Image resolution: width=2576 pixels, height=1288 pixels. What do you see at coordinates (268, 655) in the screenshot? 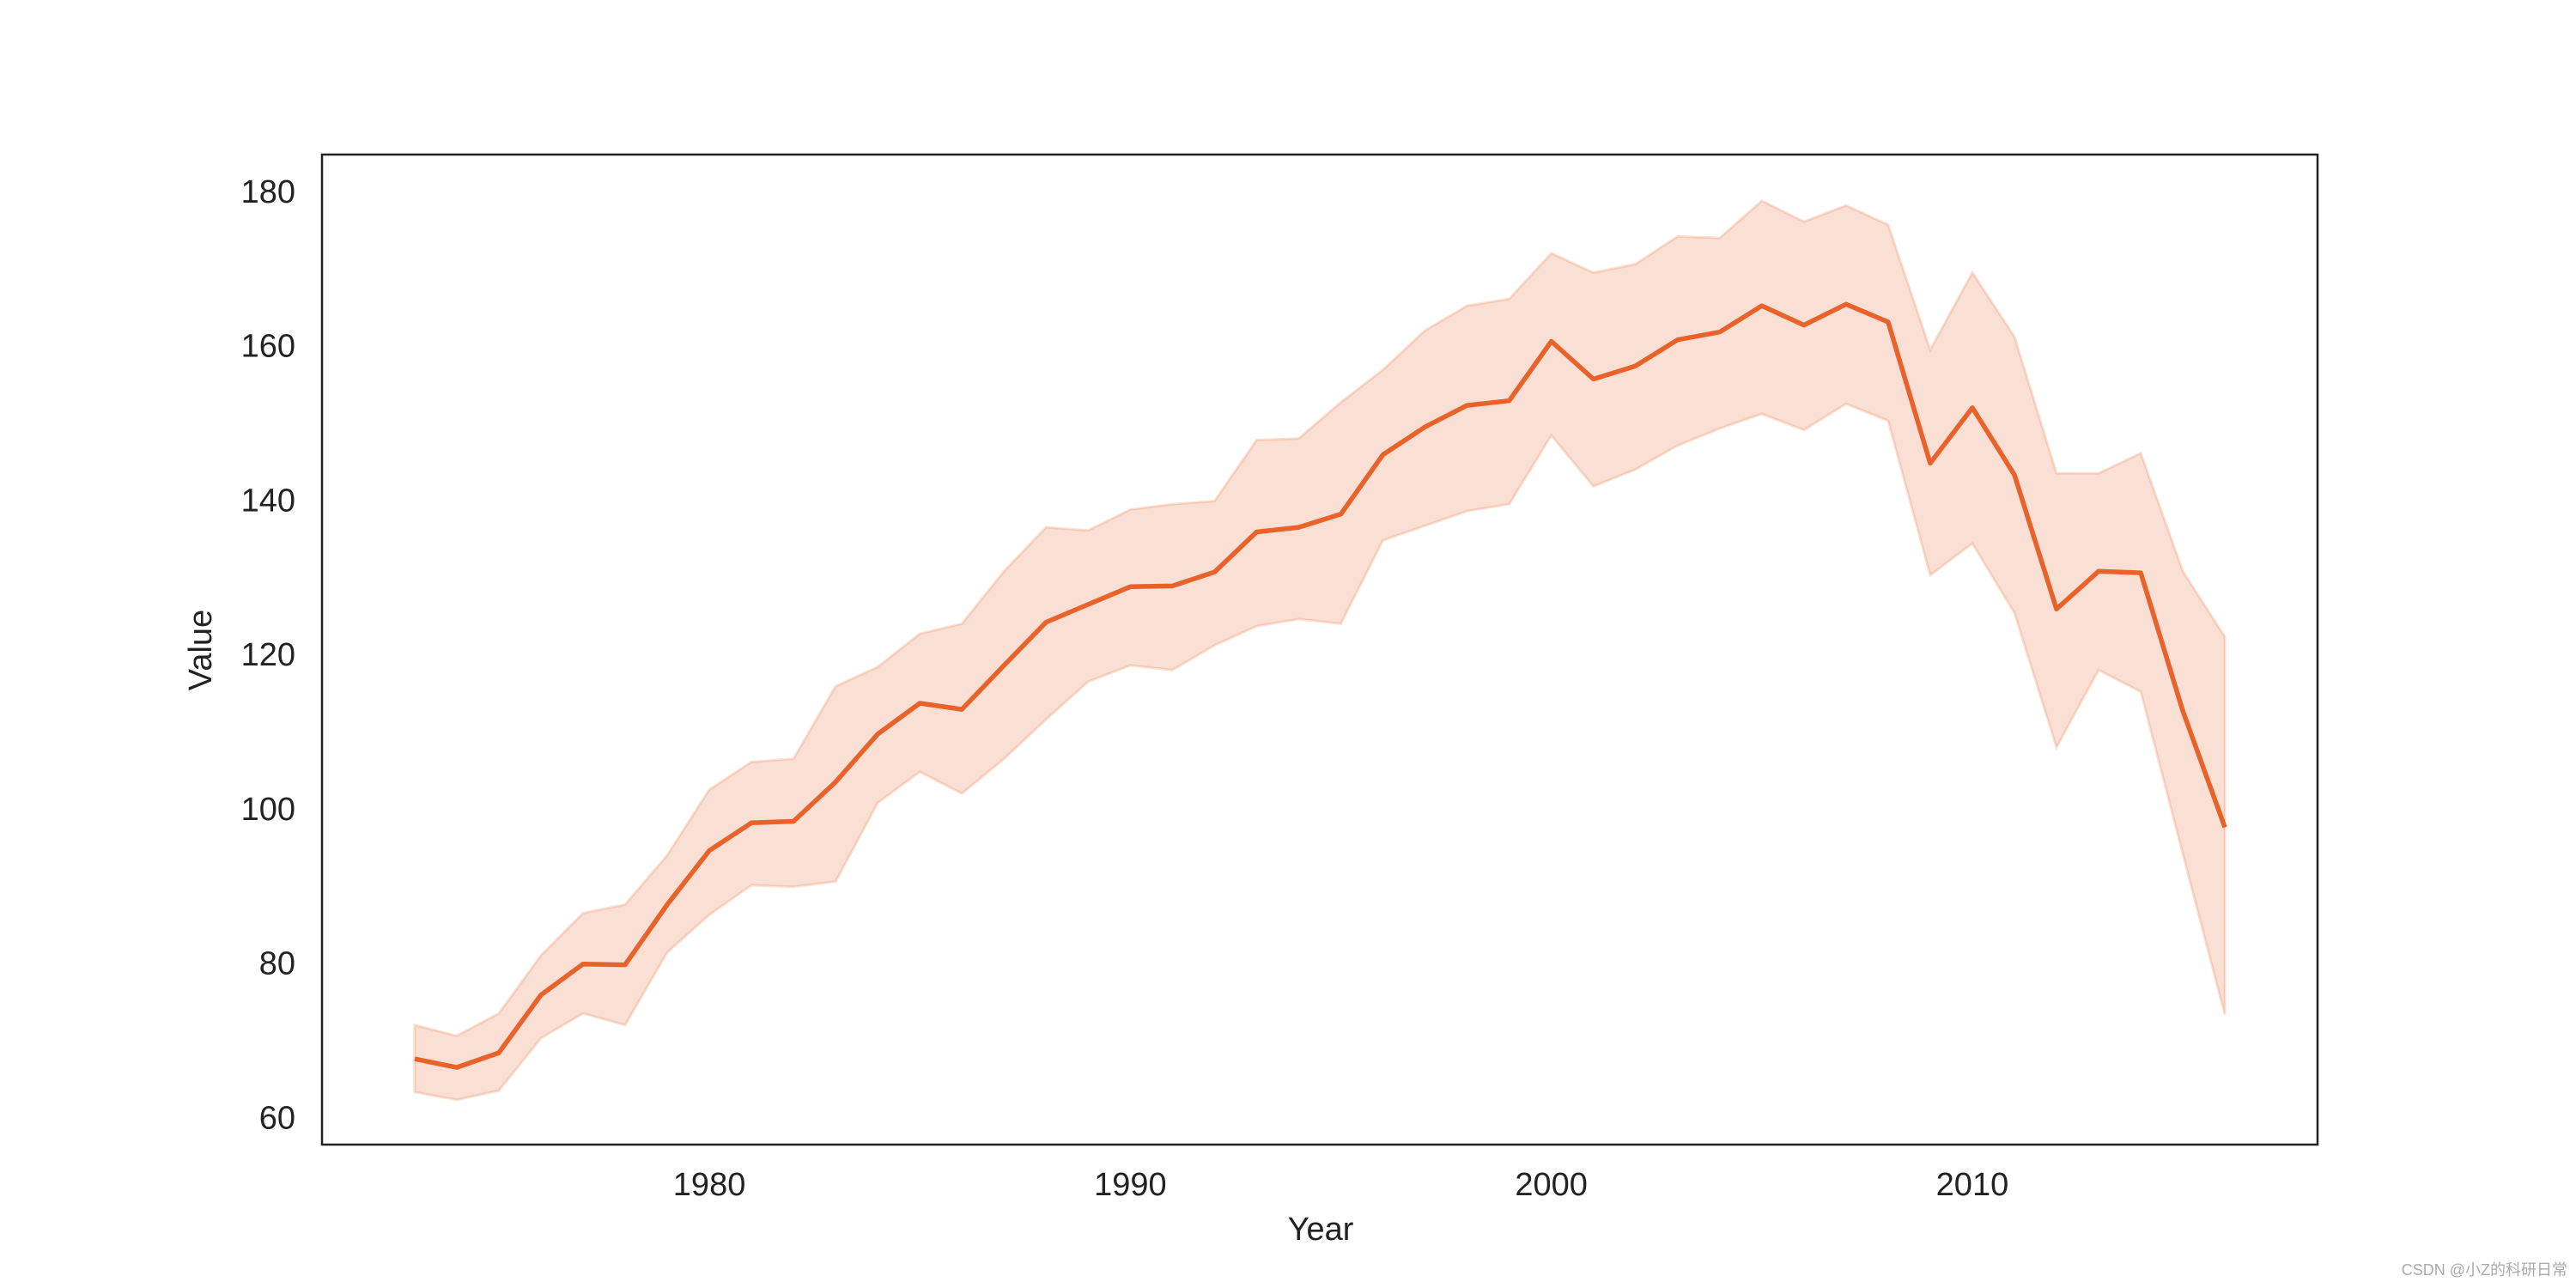
I see `y-tick-label: 120` at bounding box center [268, 655].